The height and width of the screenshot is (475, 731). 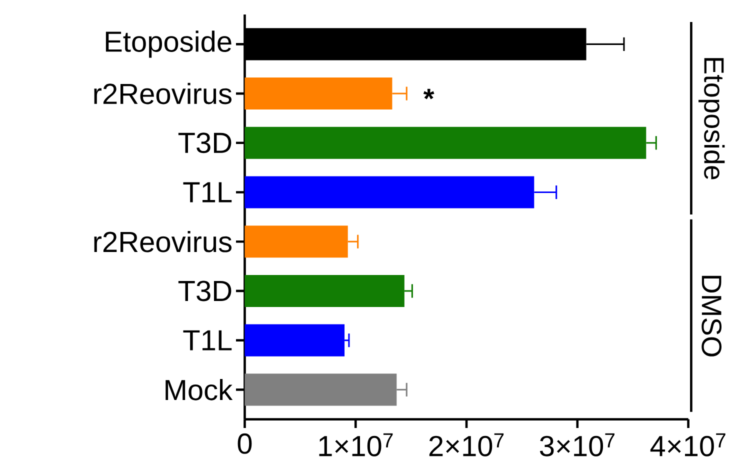 What do you see at coordinates (712, 316) in the screenshot?
I see `text: DMSO` at bounding box center [712, 316].